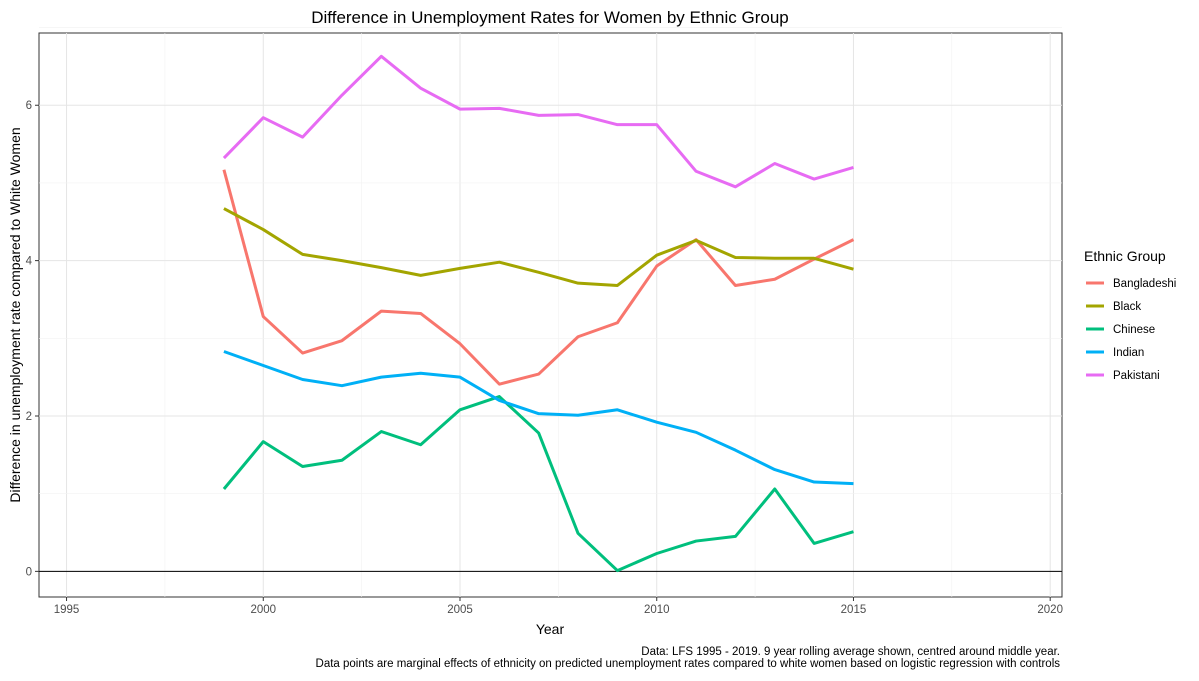 Image resolution: width=1199 pixels, height=681 pixels. Describe the element at coordinates (67, 610) in the screenshot. I see `x-tick-label: 1995` at that location.